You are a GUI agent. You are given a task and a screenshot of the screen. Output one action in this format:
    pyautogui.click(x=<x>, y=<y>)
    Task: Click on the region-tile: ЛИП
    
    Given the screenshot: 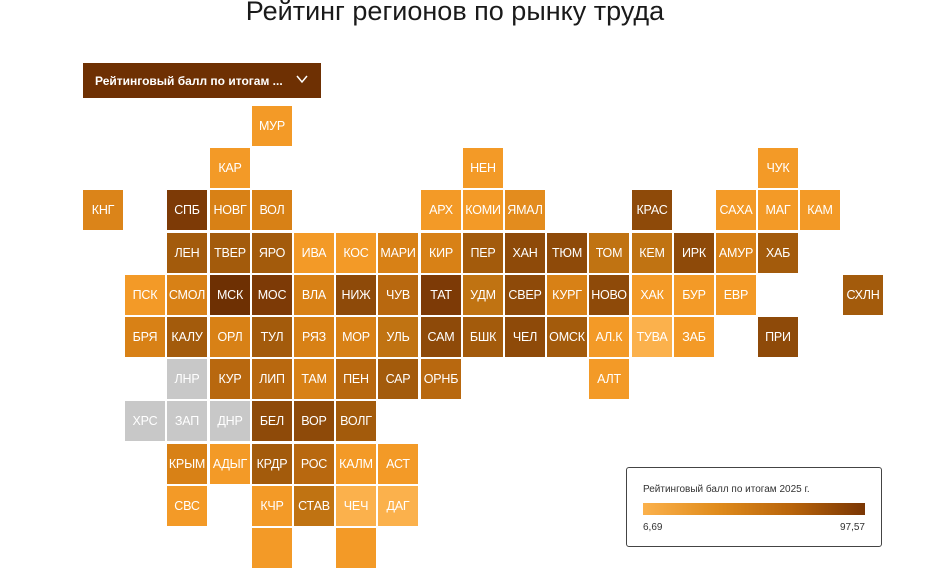 What is the action you would take?
    pyautogui.click(x=272, y=379)
    